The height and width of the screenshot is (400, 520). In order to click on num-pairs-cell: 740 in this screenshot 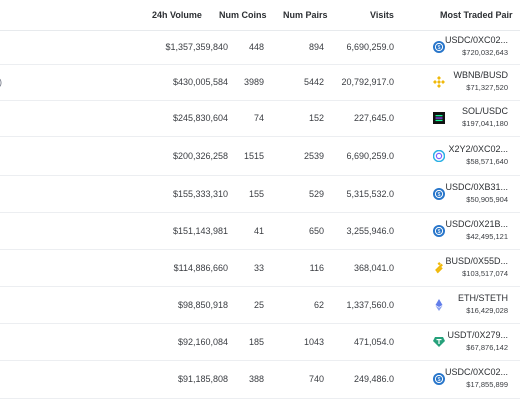, I will do `click(316, 379)`.